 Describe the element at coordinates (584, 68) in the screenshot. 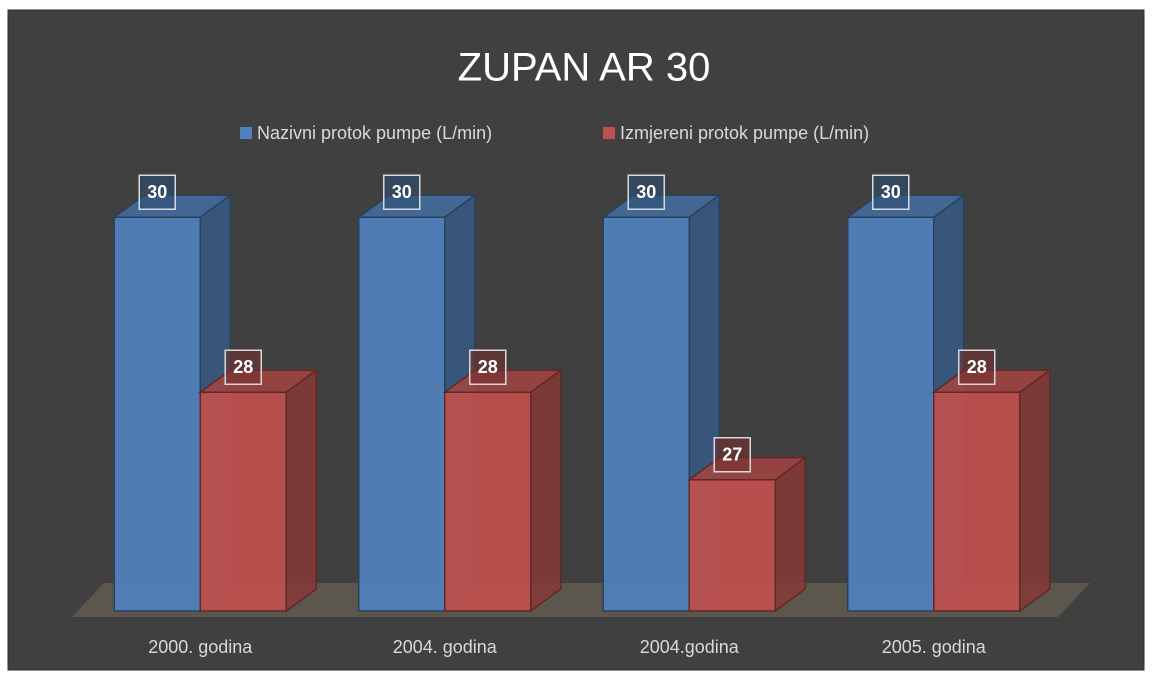

I see `chart-title: ZUPAN AR 30` at that location.